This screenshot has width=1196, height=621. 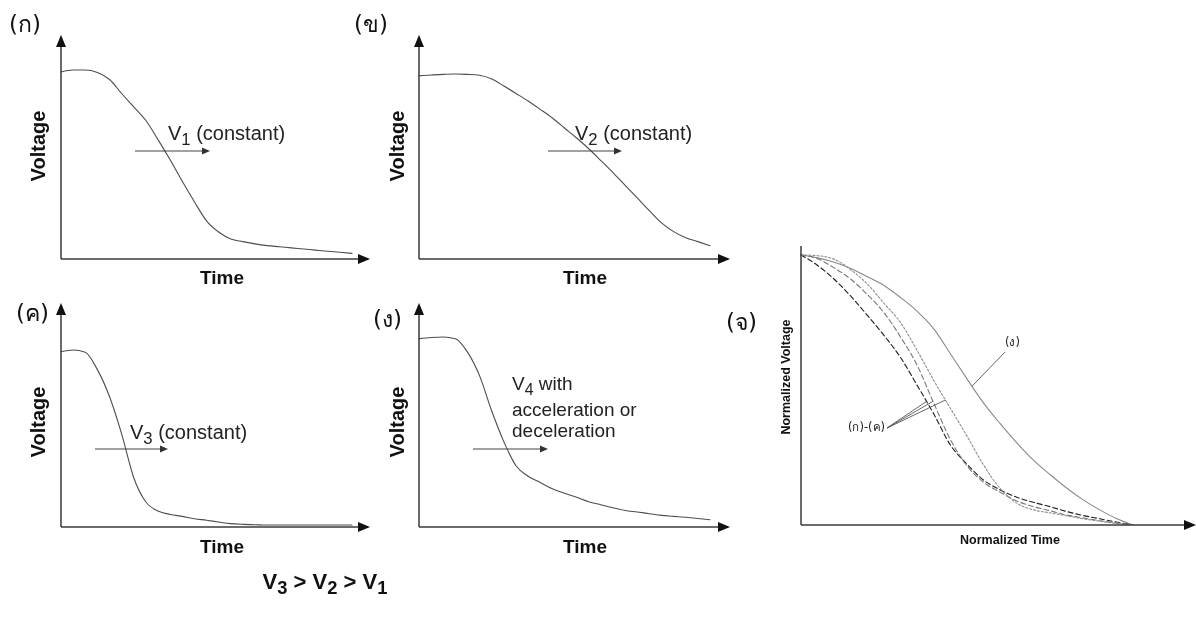 I want to click on annotation: V$_{4}$ with acceleration or deceleration, so click(x=575, y=407).